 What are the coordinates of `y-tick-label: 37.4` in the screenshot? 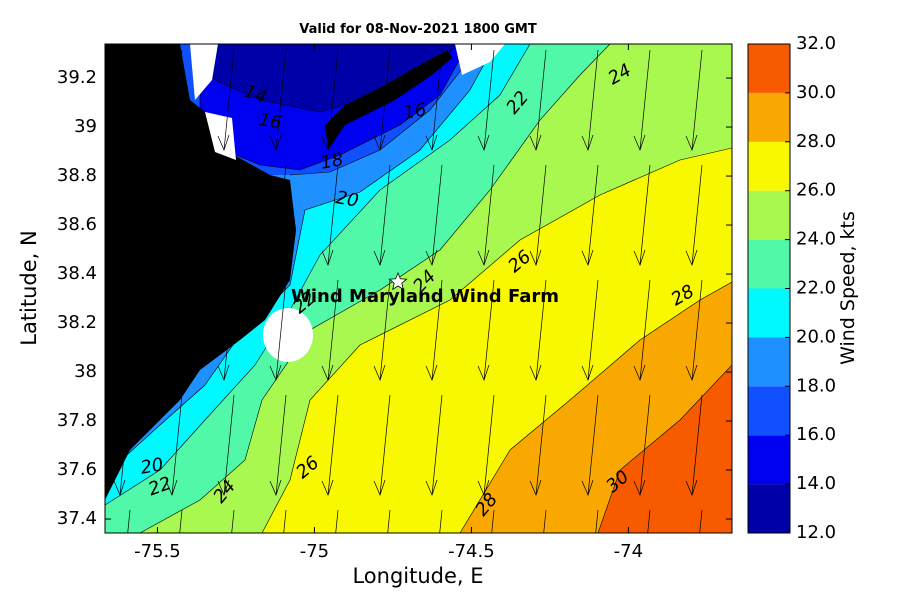 It's located at (77, 518).